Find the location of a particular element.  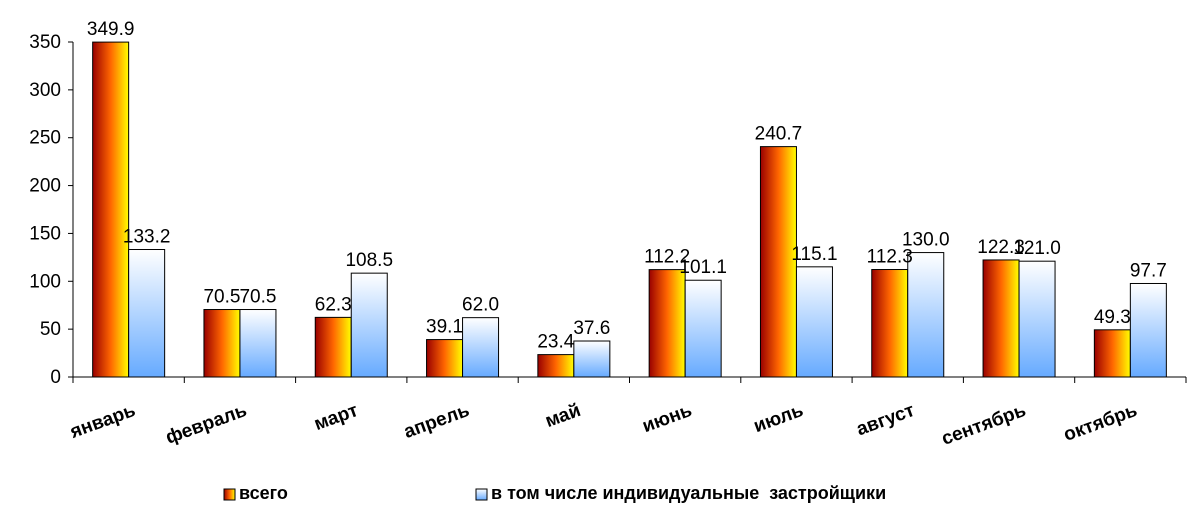

data-label-individual: 62.0 is located at coordinates (480, 305).